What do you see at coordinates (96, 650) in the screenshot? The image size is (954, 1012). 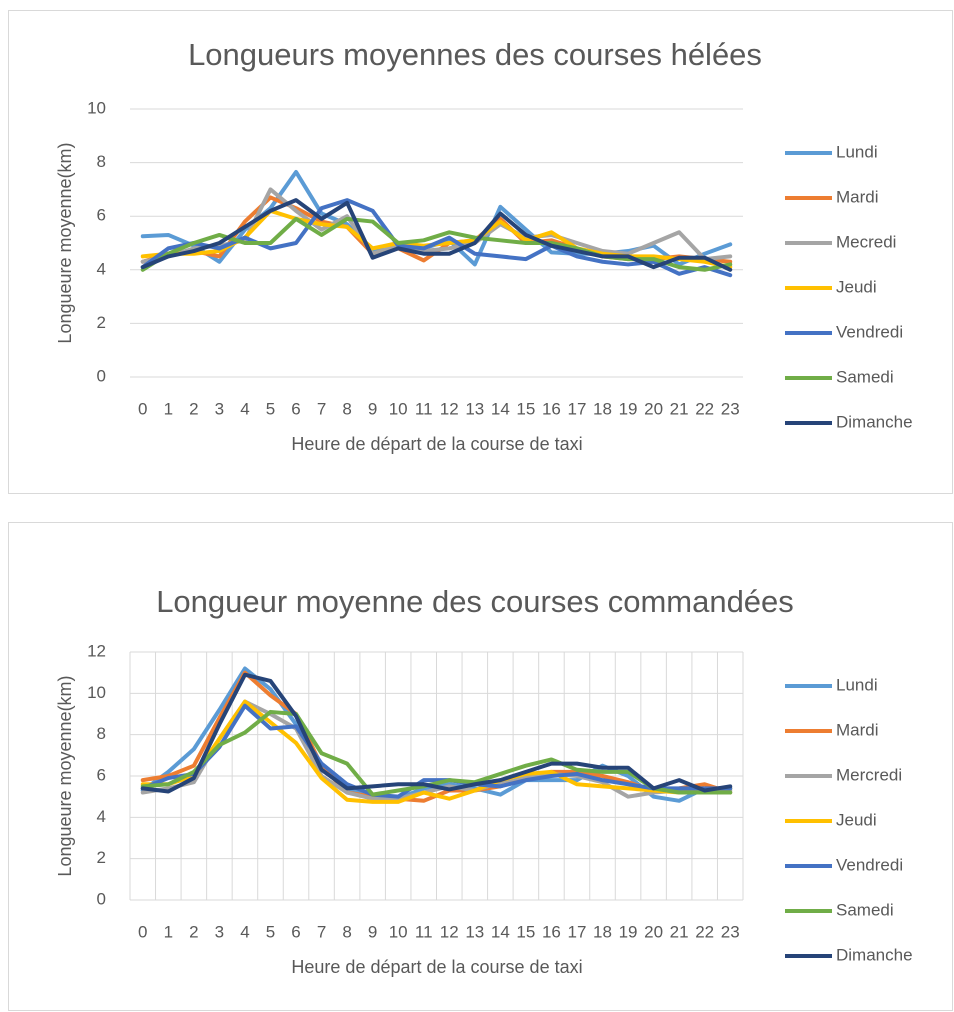 I see `y-tick-label: 12` at bounding box center [96, 650].